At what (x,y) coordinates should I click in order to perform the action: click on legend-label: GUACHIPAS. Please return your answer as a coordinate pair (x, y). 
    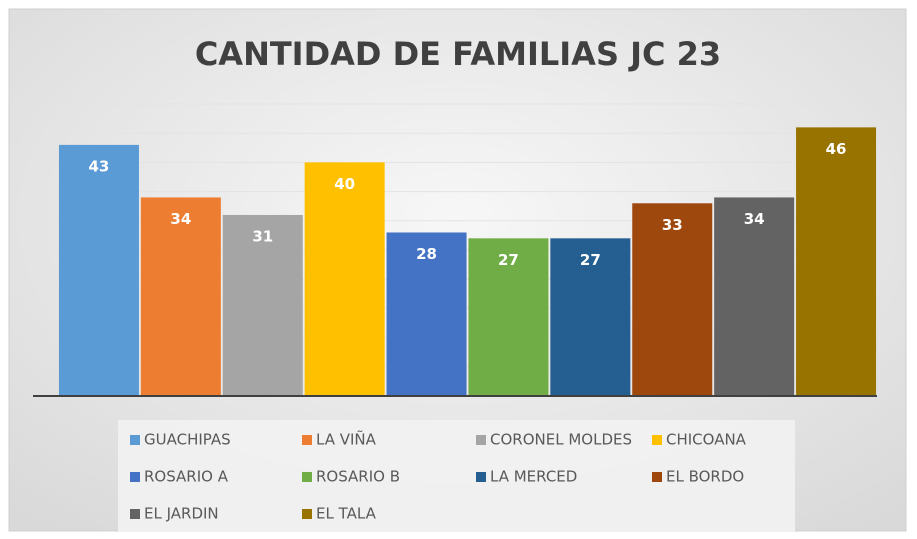
    Looking at the image, I should click on (187, 440).